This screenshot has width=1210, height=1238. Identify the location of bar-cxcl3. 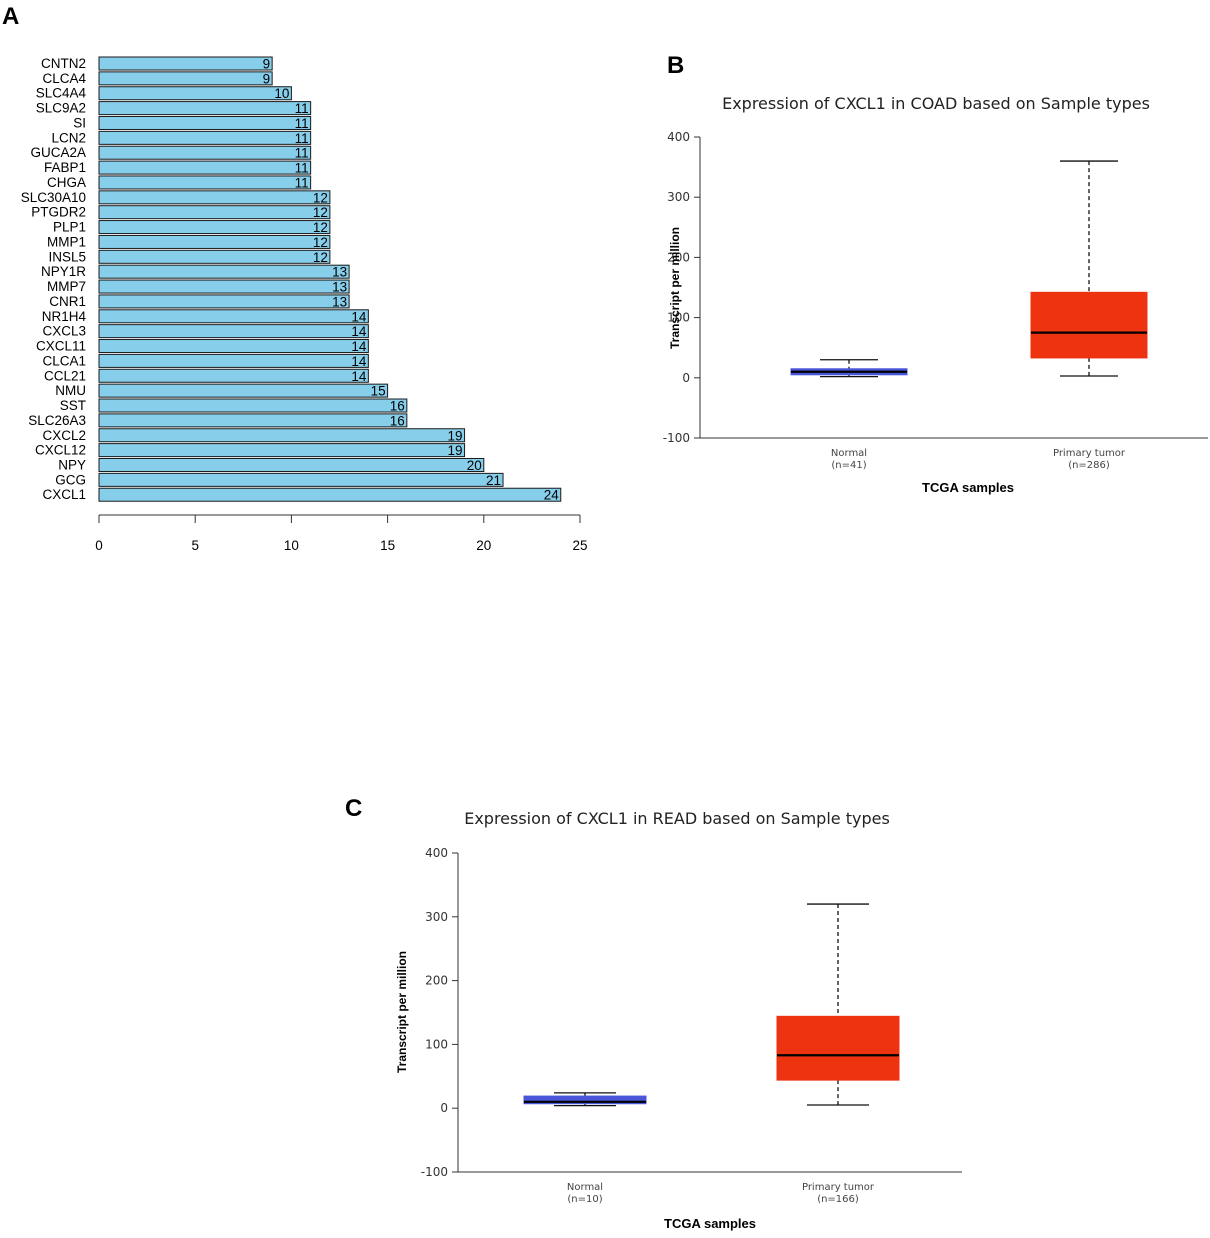
(233, 331).